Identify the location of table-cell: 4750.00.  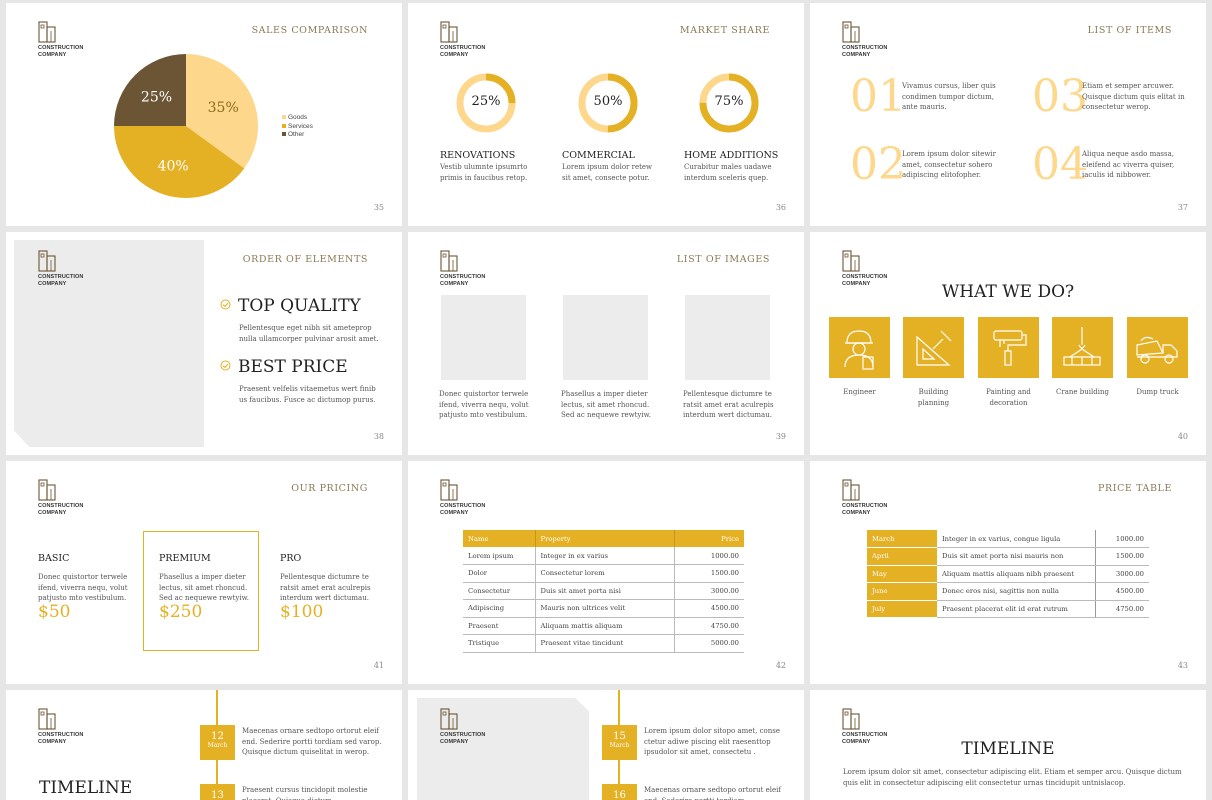
(709, 626).